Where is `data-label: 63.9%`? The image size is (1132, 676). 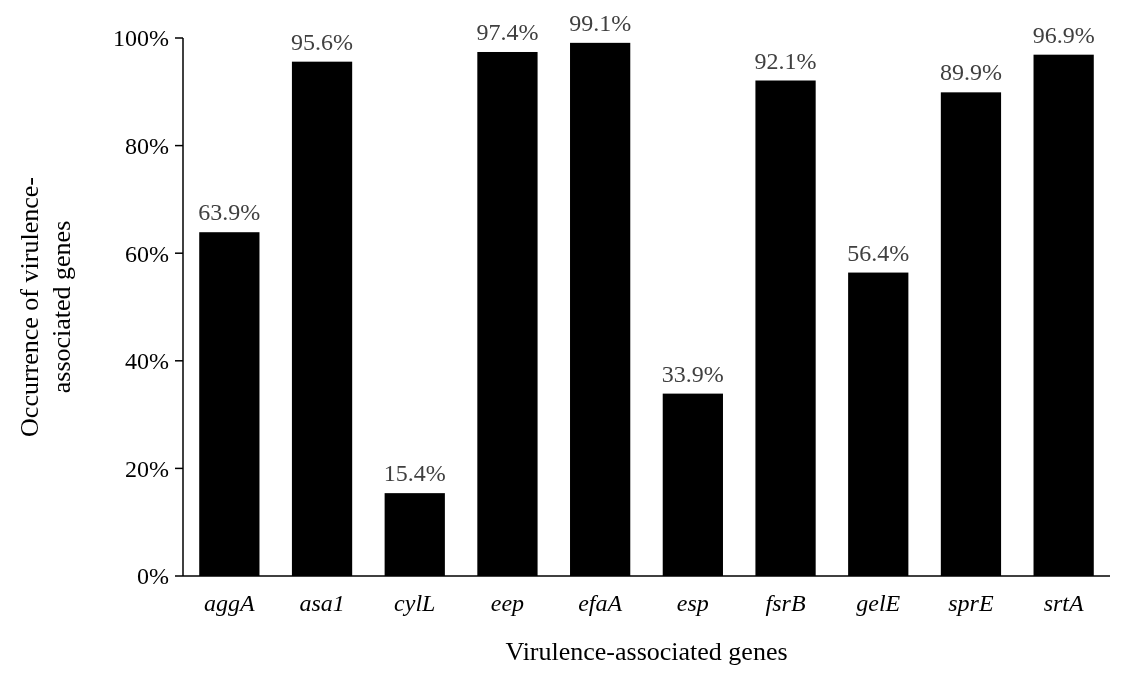 data-label: 63.9% is located at coordinates (229, 212).